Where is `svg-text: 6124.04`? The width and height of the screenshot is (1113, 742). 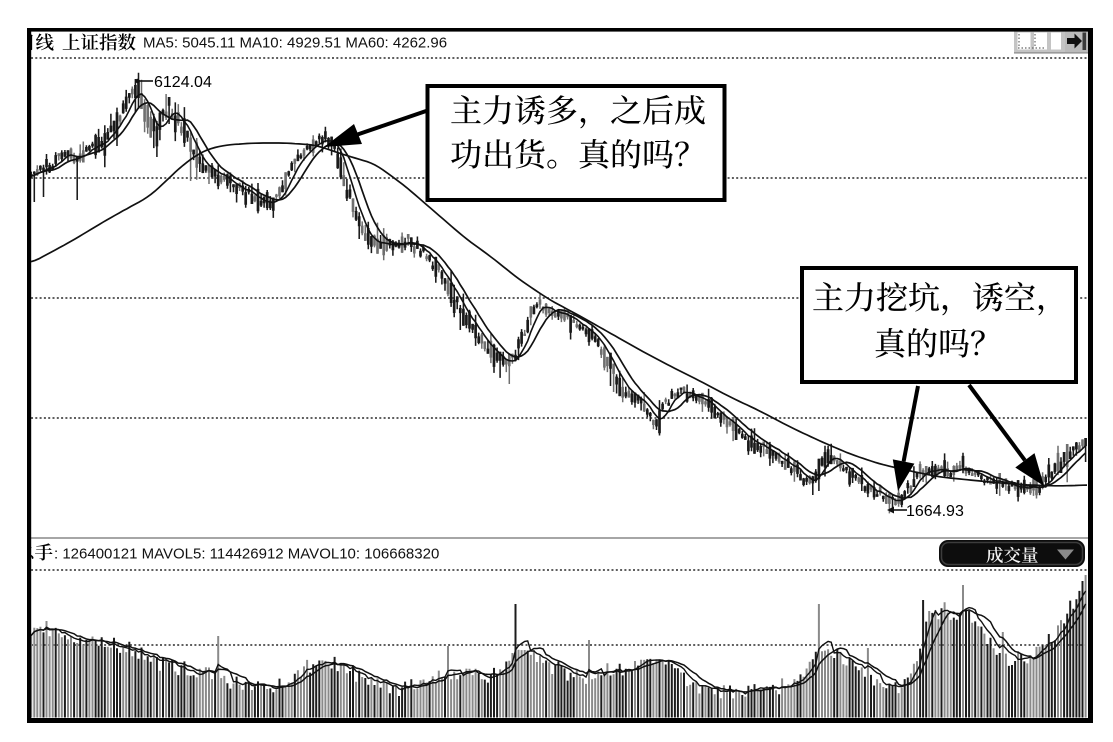 svg-text: 6124.04 is located at coordinates (183, 82).